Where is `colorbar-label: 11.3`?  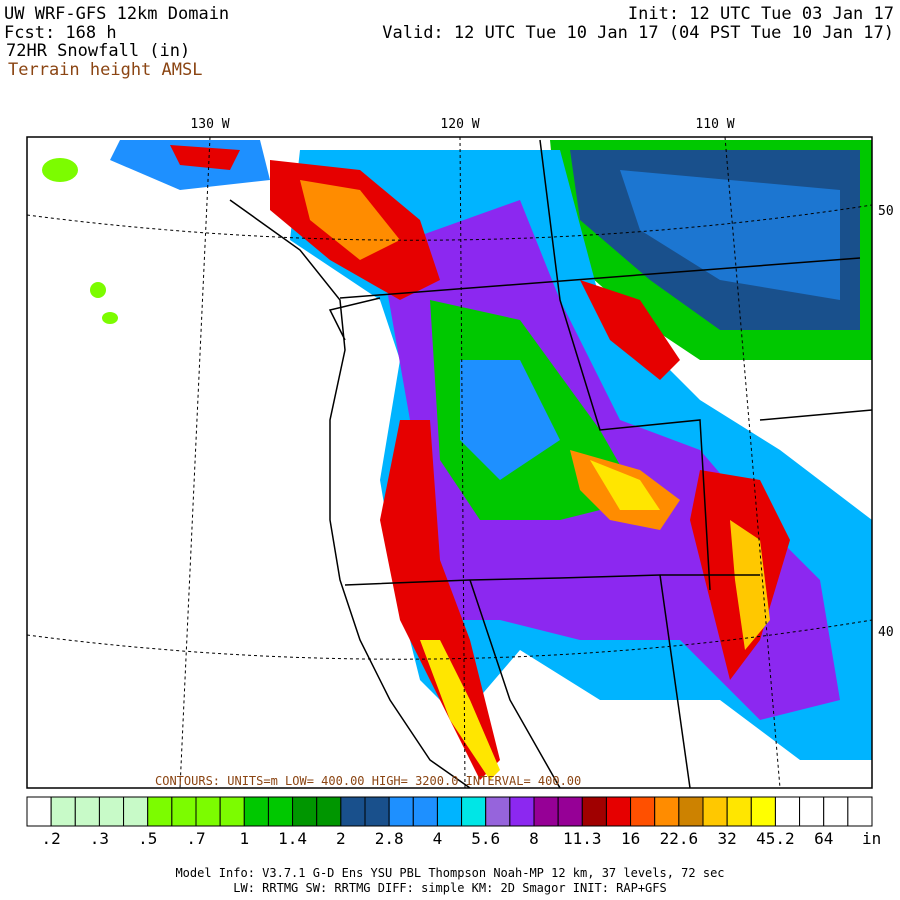 colorbar-label: 11.3 is located at coordinates (582, 838).